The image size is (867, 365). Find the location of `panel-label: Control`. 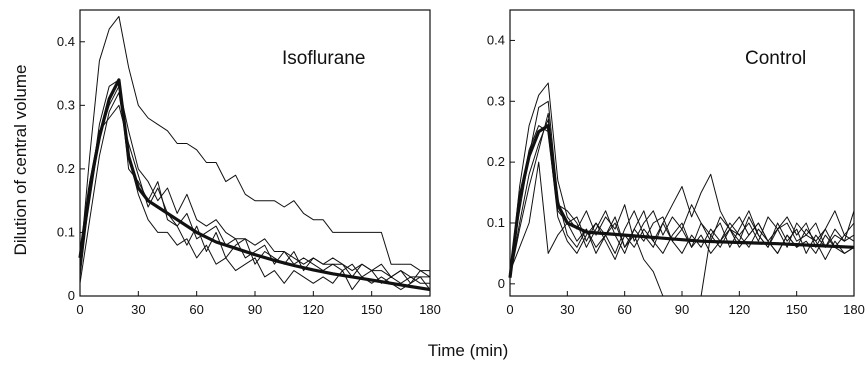

panel-label: Control is located at coordinates (775, 58).